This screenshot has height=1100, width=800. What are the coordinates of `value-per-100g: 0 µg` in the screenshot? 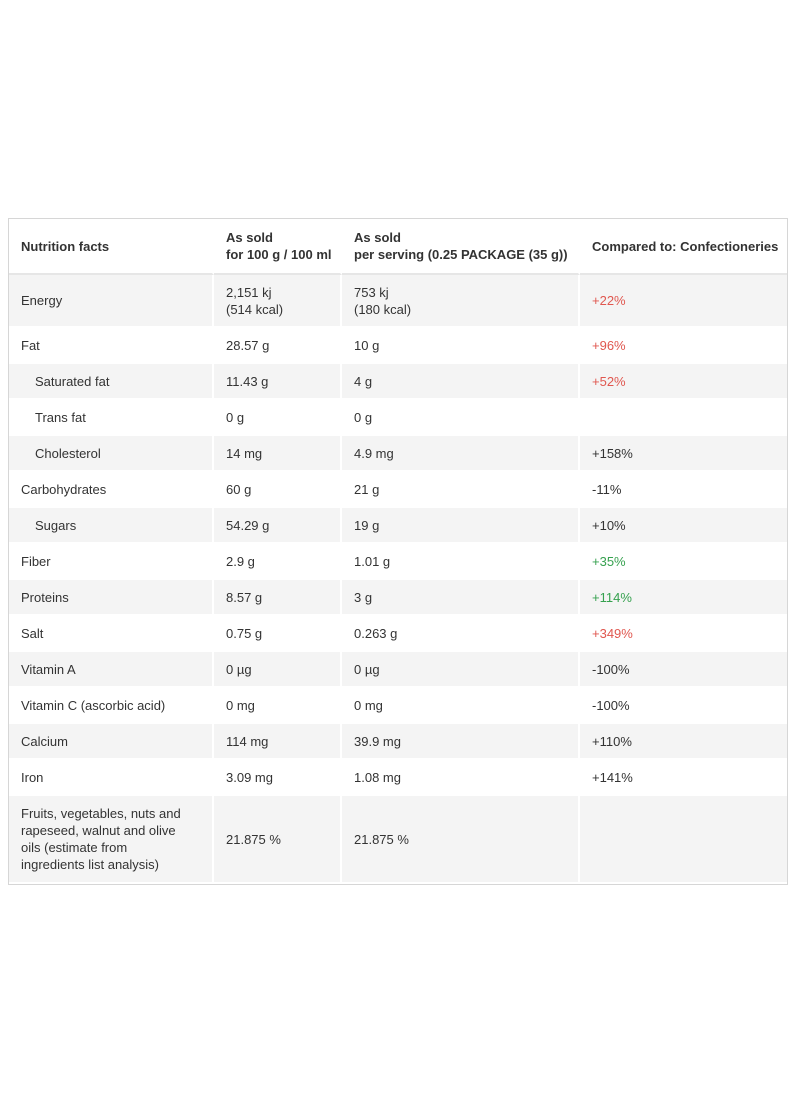 It's located at (278, 670).